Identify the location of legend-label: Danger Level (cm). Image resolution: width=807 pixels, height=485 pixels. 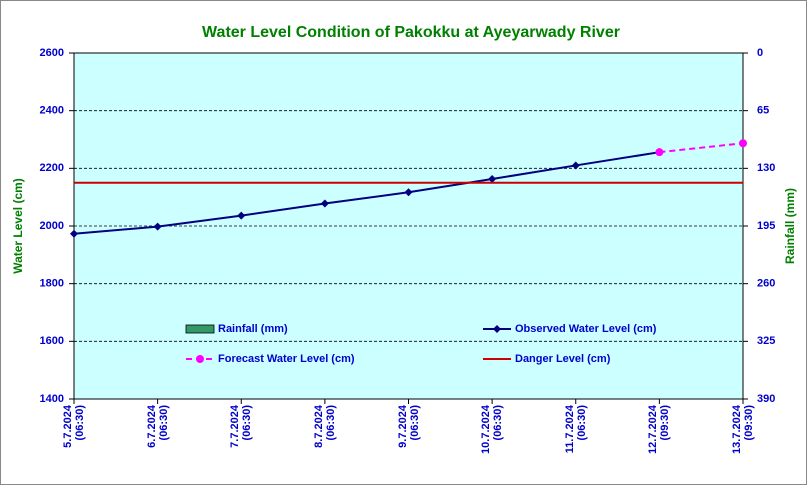
(563, 359).